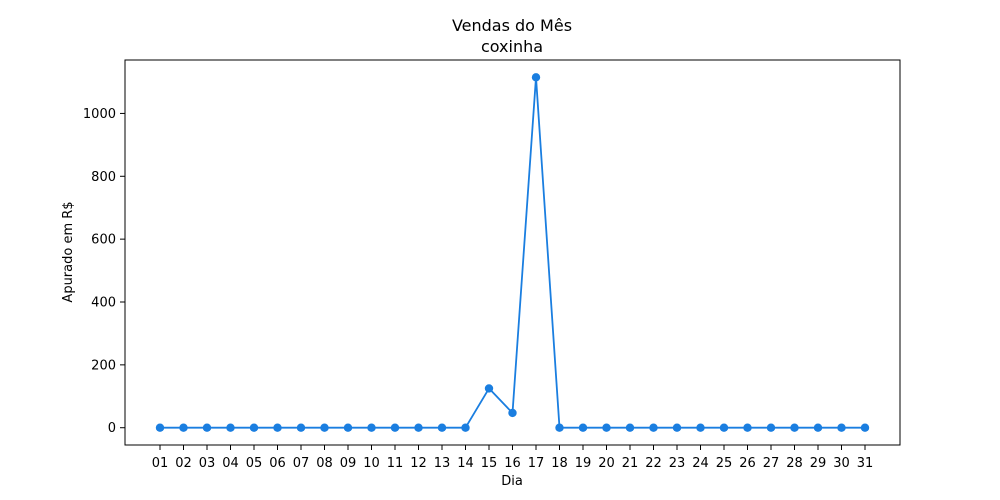 The width and height of the screenshot is (1000, 500). I want to click on x-axis-label: Dia, so click(512, 481).